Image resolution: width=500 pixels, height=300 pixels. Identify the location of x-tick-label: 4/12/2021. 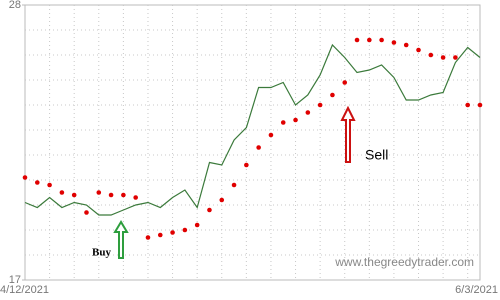
(24, 290).